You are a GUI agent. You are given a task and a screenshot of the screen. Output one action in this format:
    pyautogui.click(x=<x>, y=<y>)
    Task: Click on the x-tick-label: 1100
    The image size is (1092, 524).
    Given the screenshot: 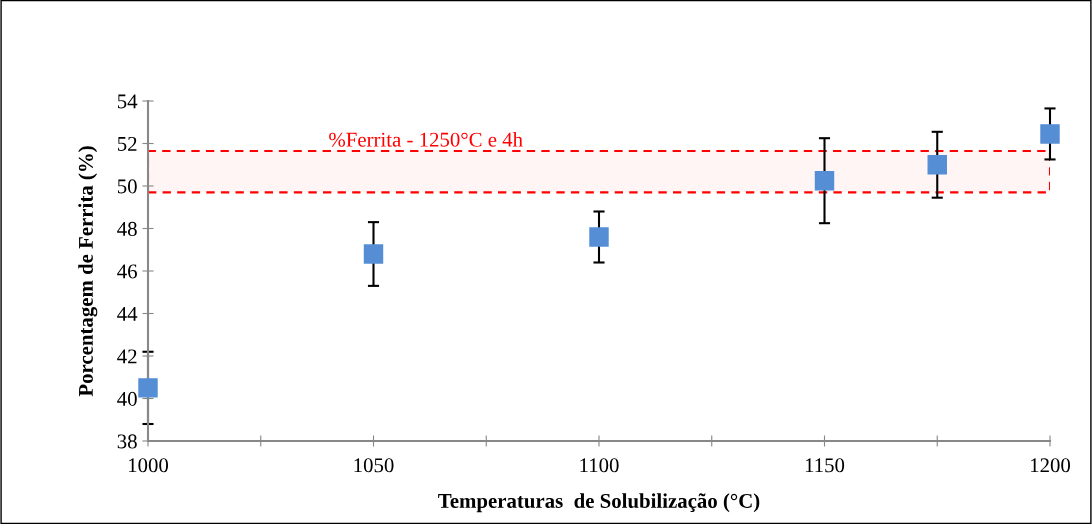 What is the action you would take?
    pyautogui.click(x=599, y=465)
    